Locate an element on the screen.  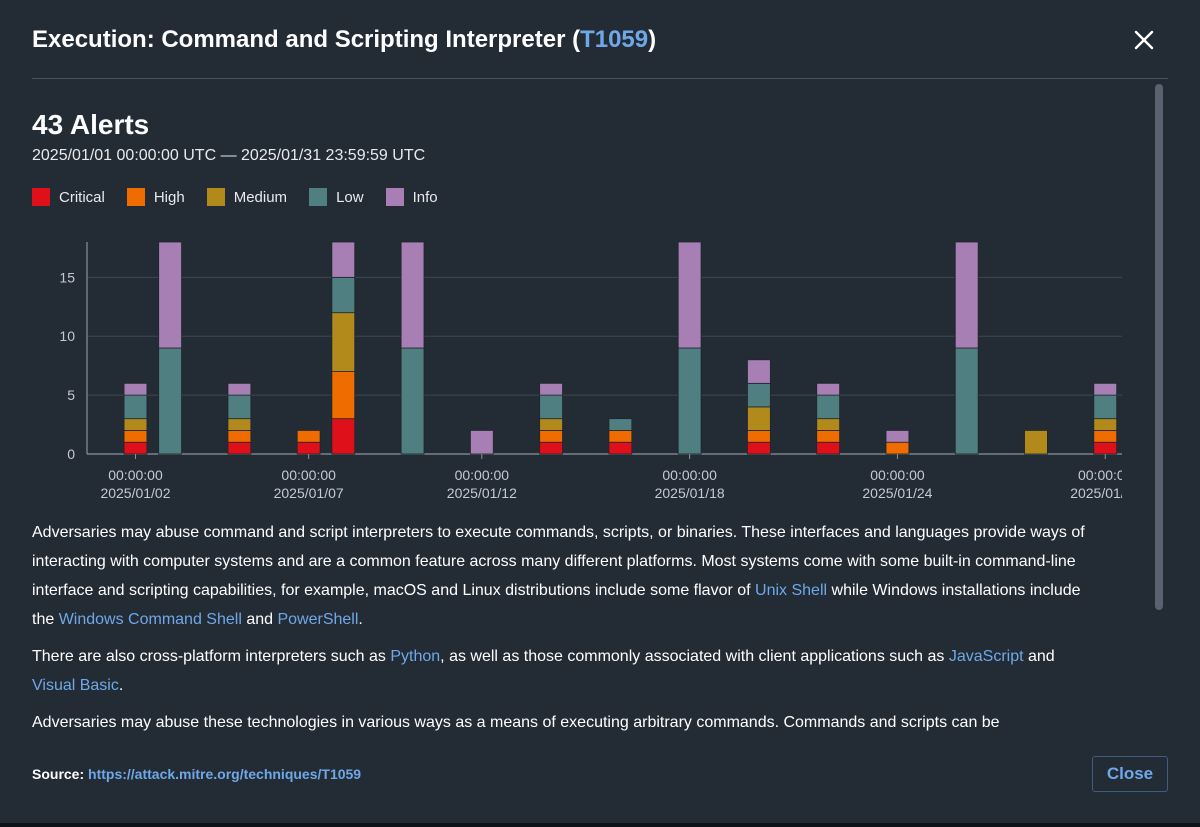
y-tick-label: 0 is located at coordinates (71, 454).